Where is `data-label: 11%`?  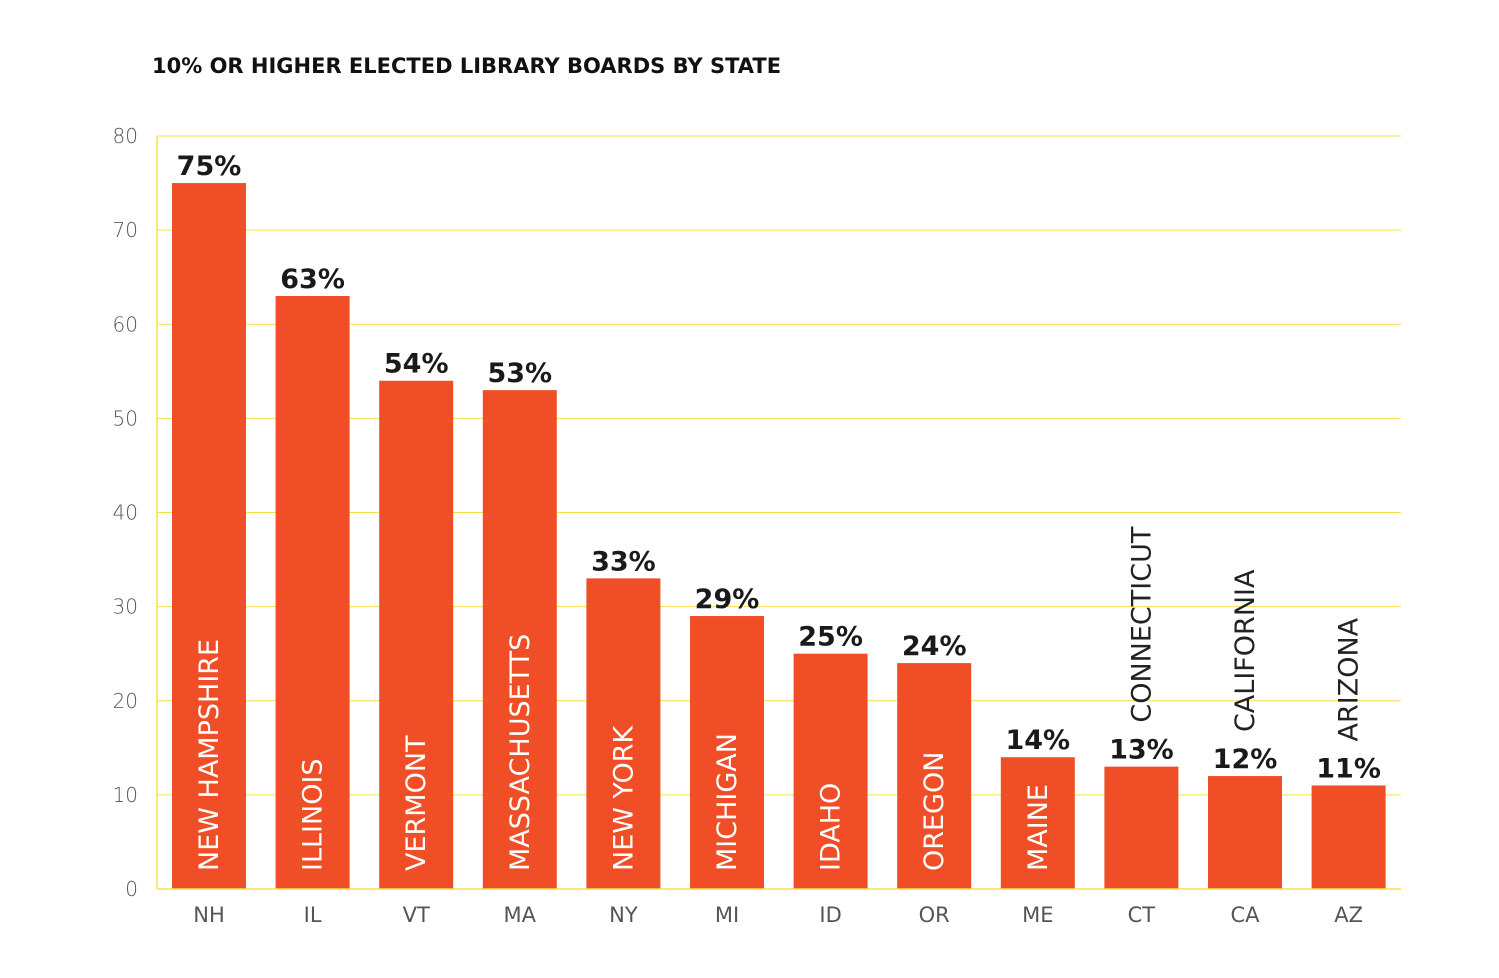
data-label: 11% is located at coordinates (1348, 768).